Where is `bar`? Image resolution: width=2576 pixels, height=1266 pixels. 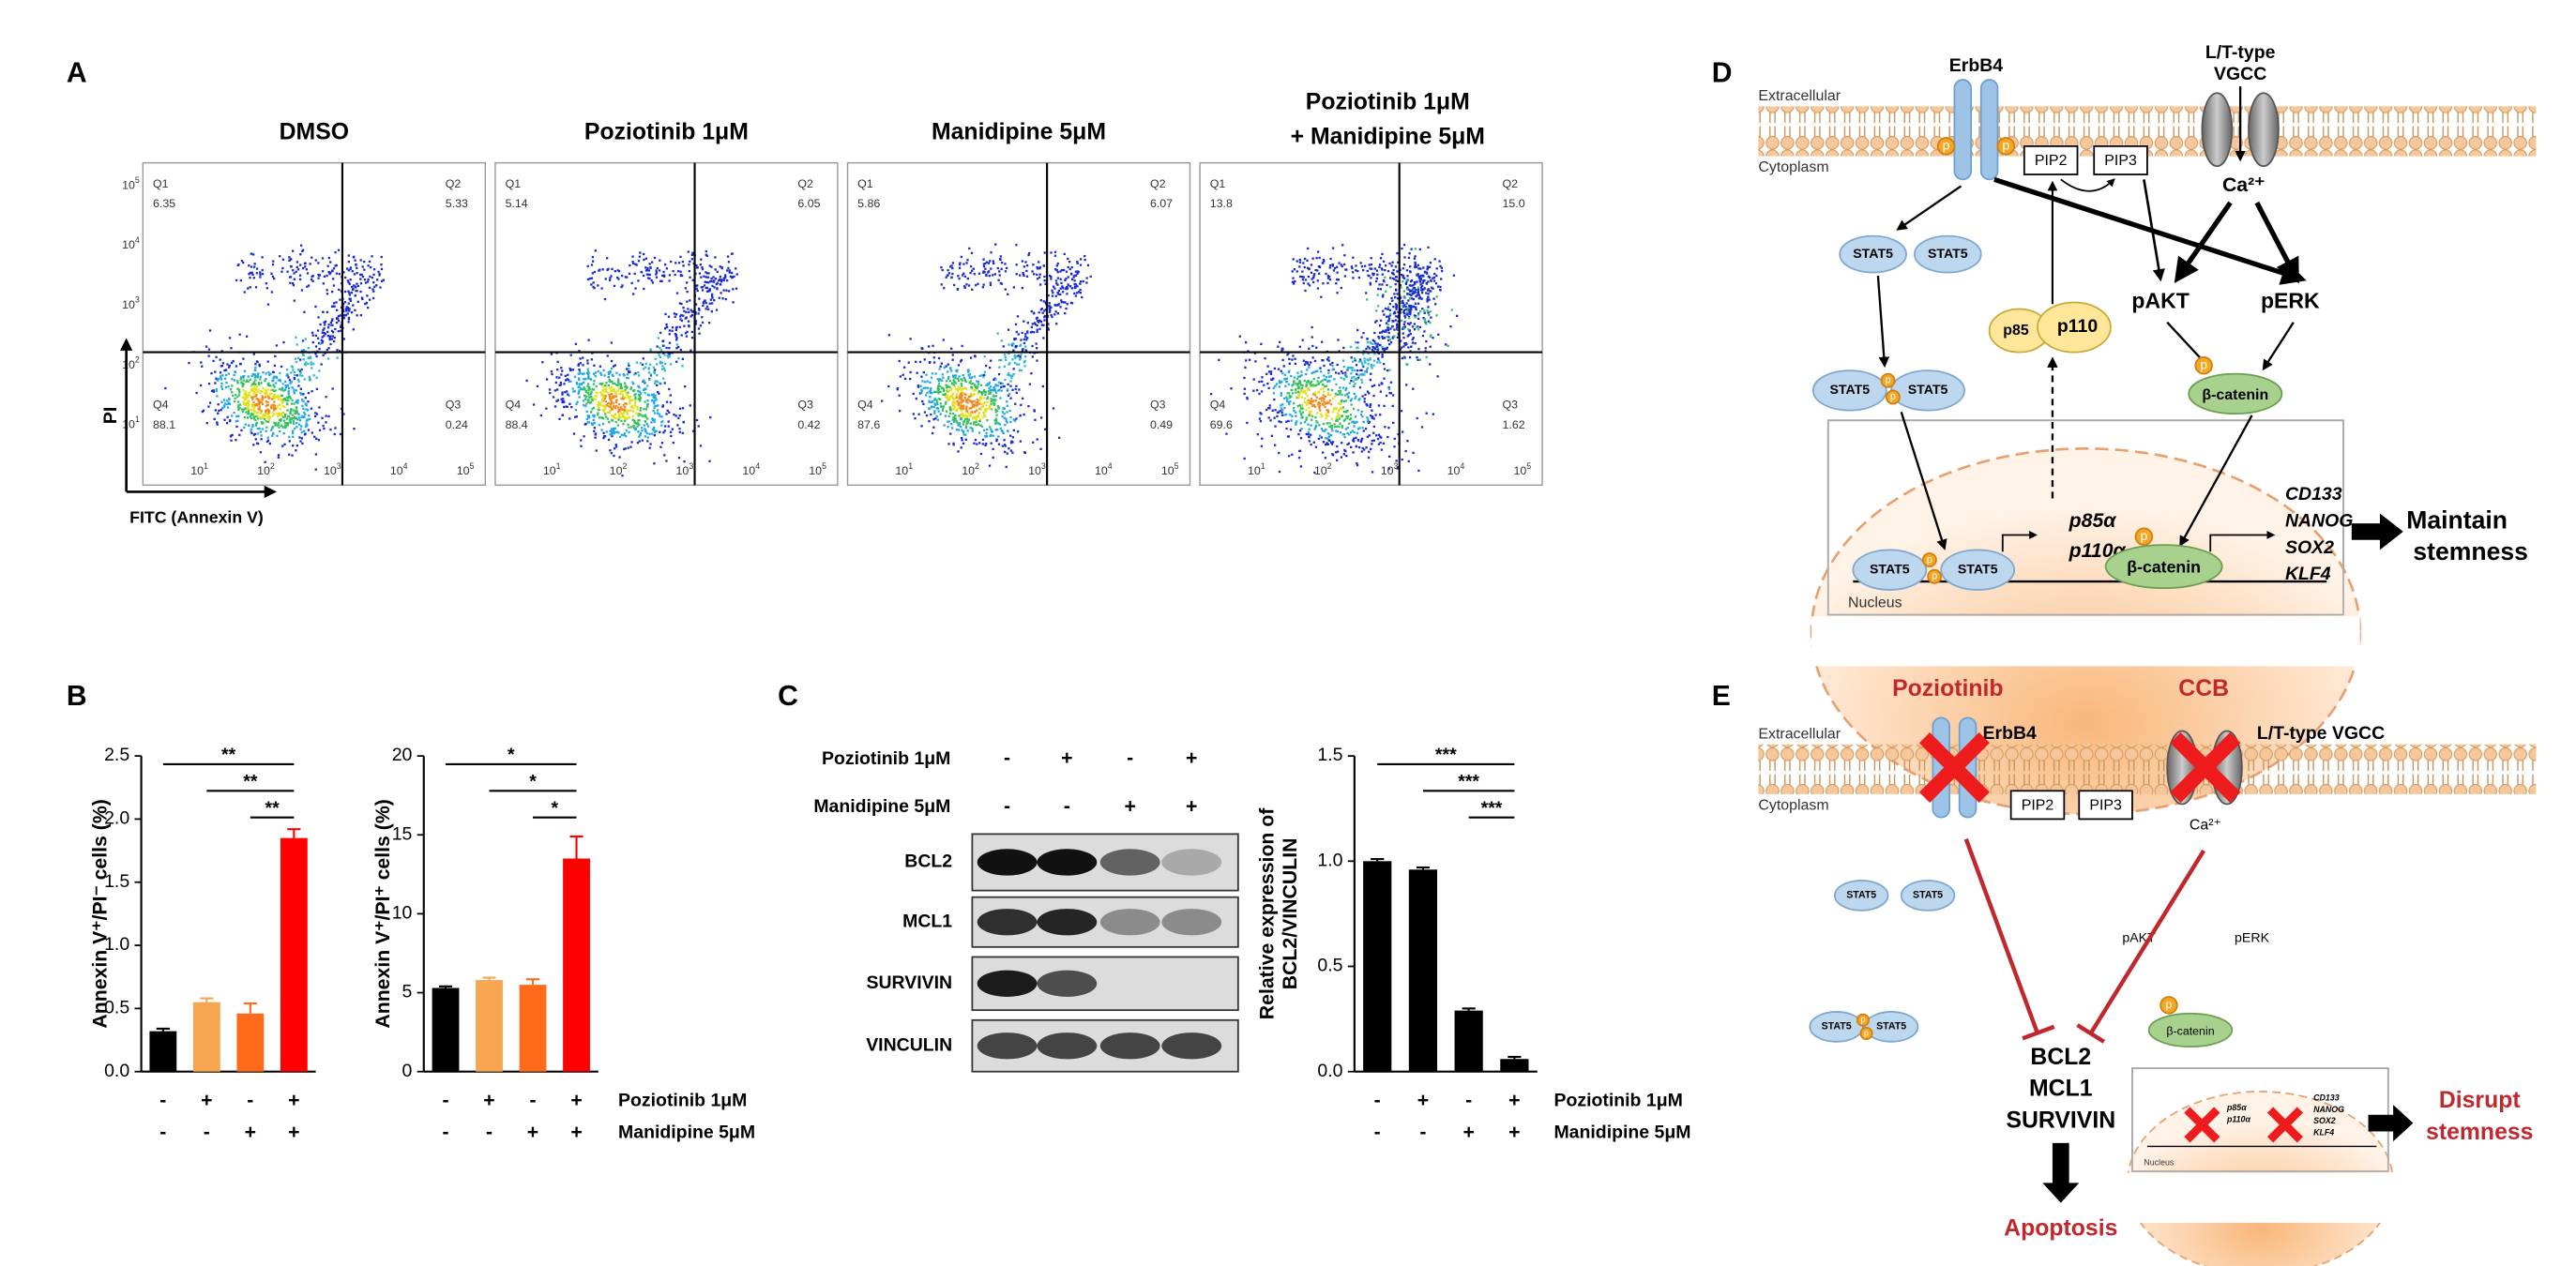 bar is located at coordinates (206, 1037).